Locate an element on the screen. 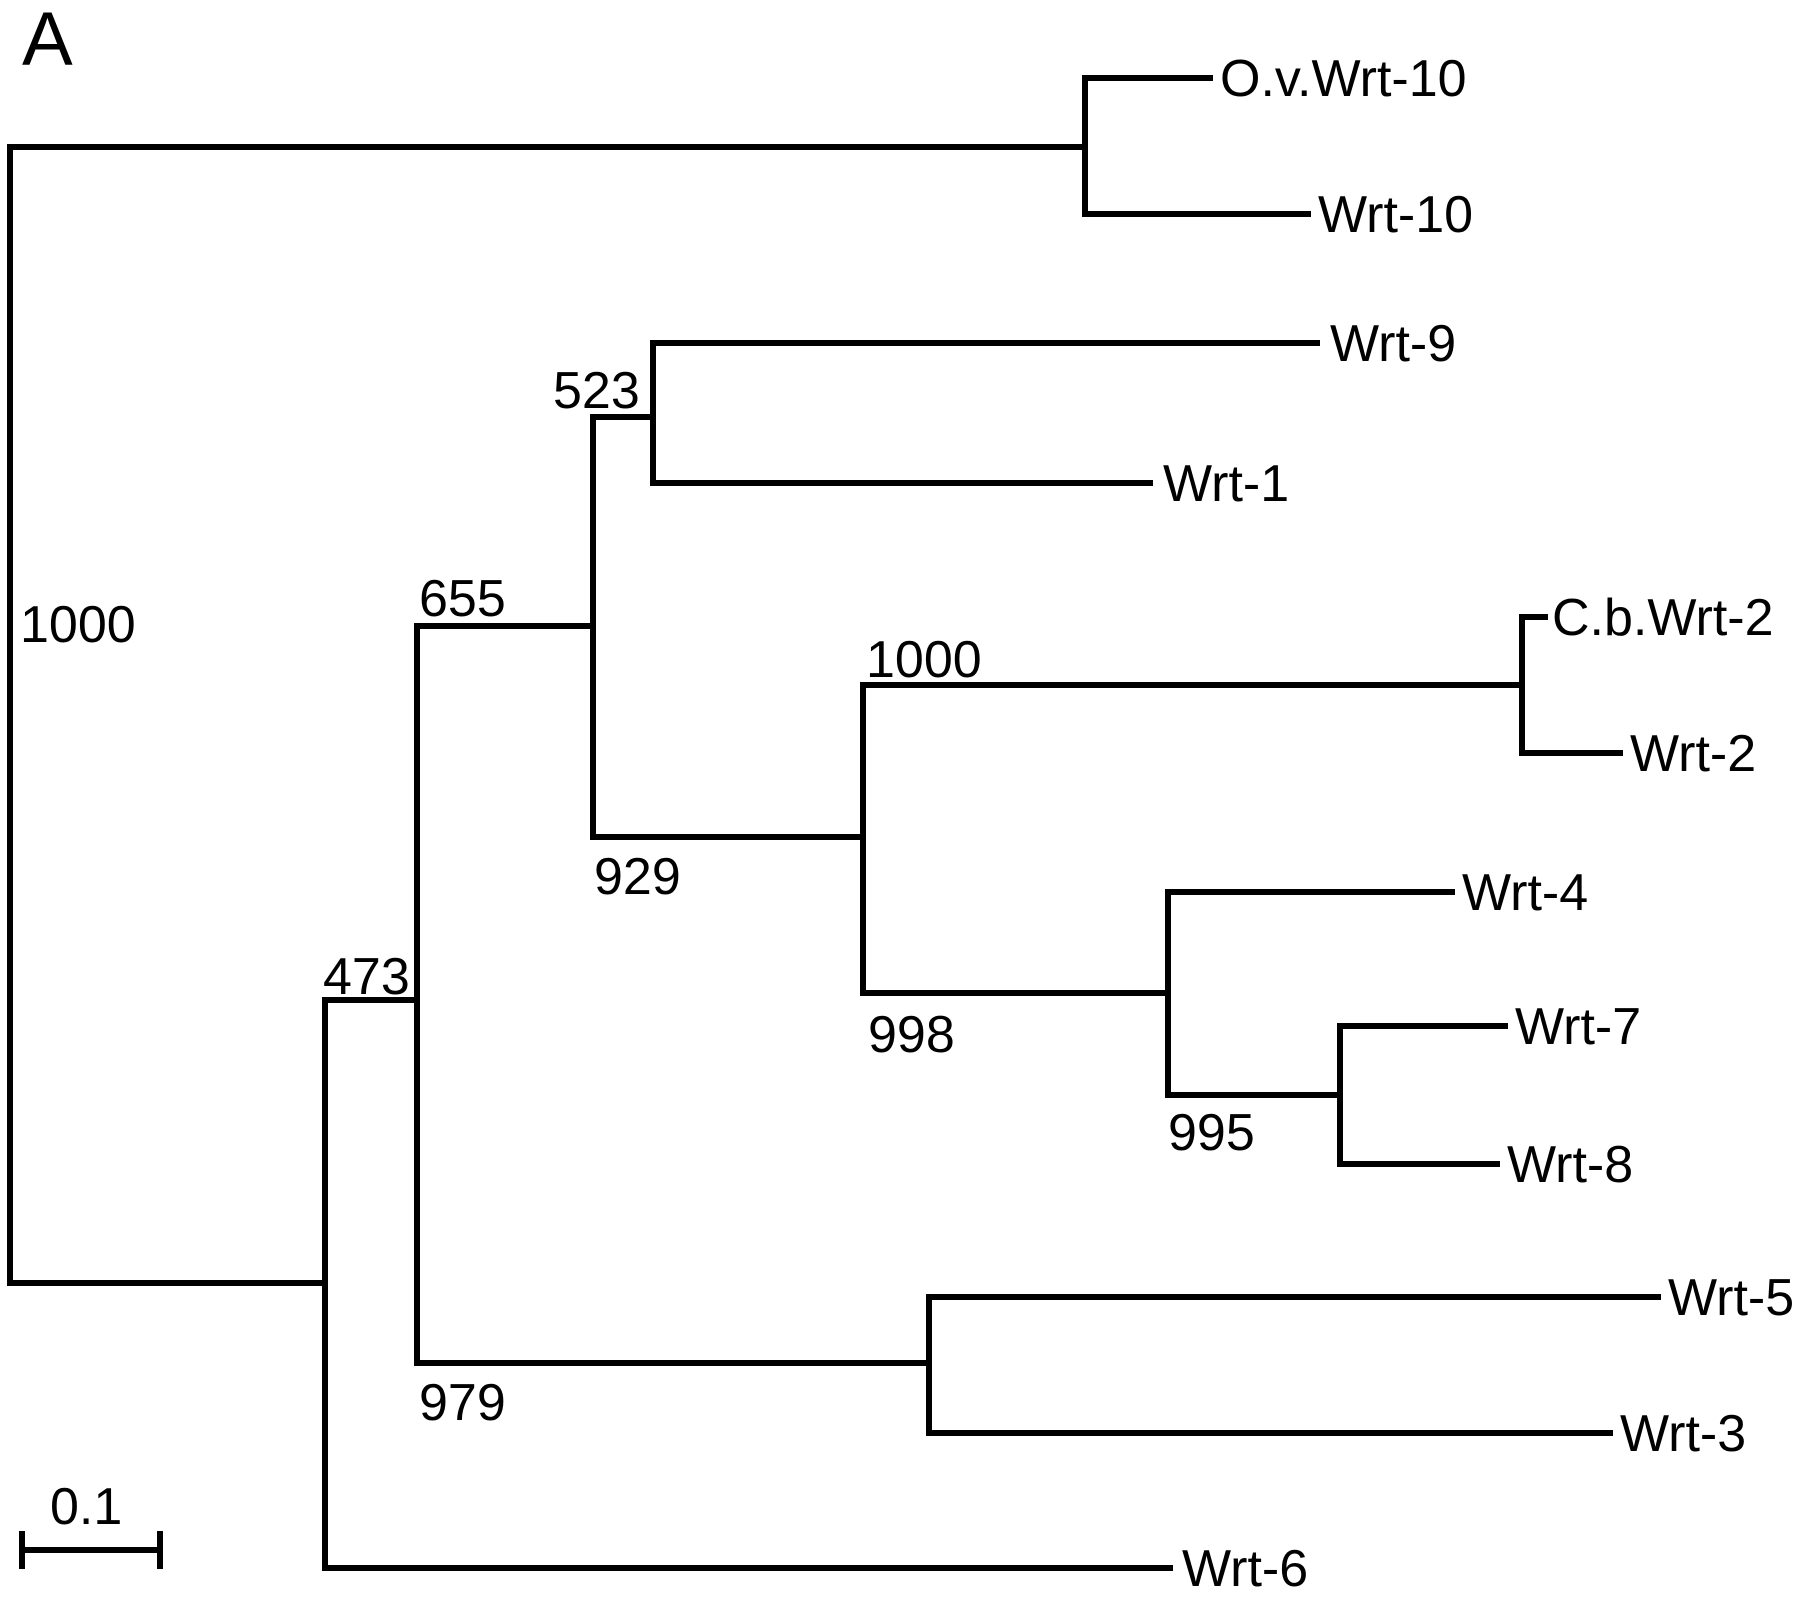 The width and height of the screenshot is (1800, 1604). bootstrap-label-root-1000: 1000 is located at coordinates (78, 625).